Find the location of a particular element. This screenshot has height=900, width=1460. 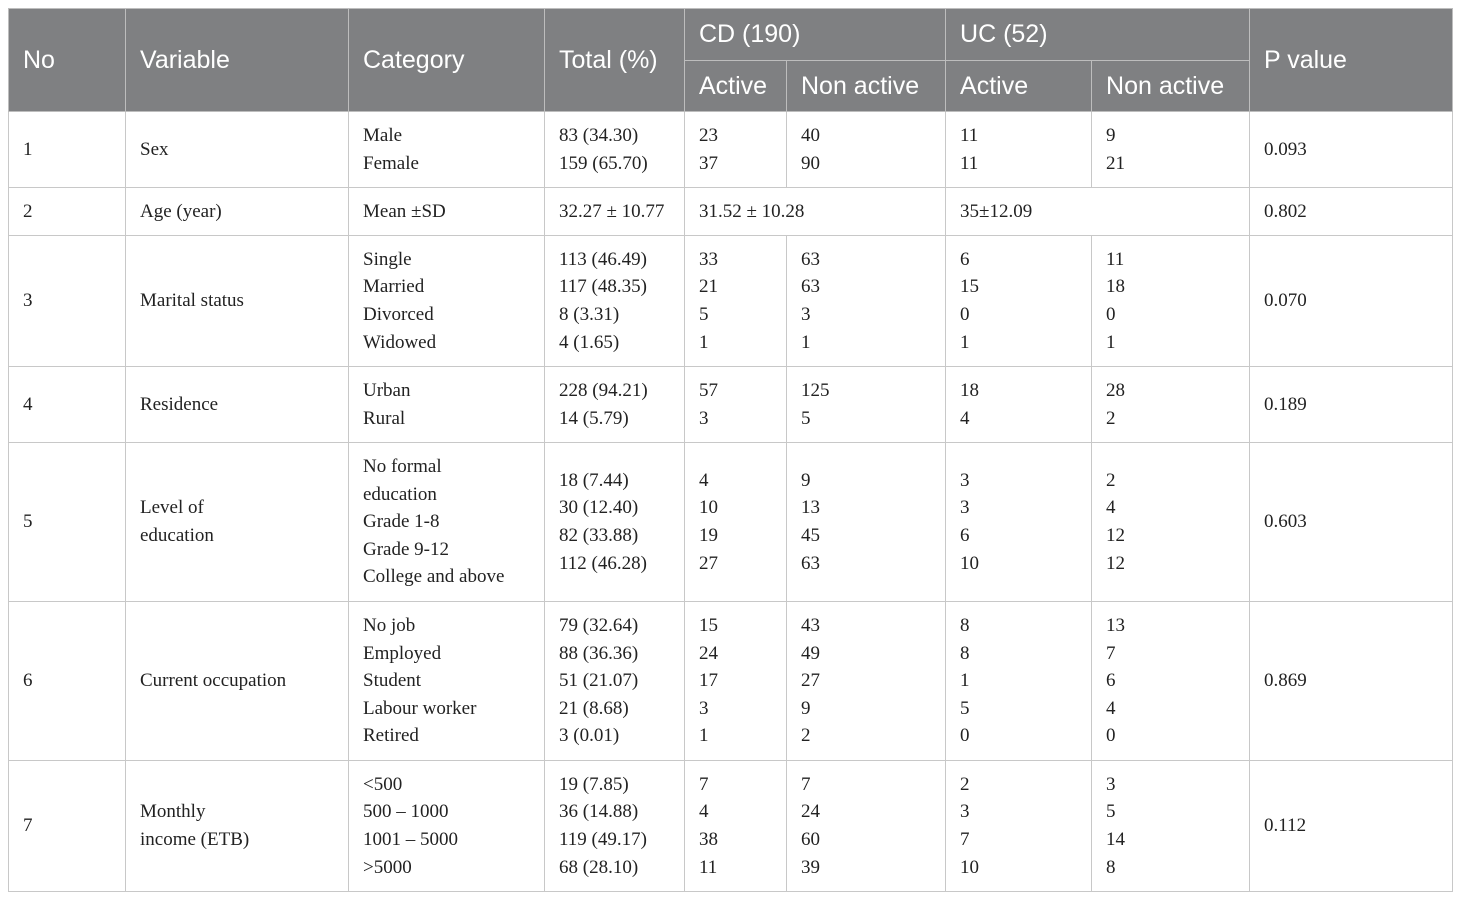

cell-line: 51 (21.07) is located at coordinates (599, 681).